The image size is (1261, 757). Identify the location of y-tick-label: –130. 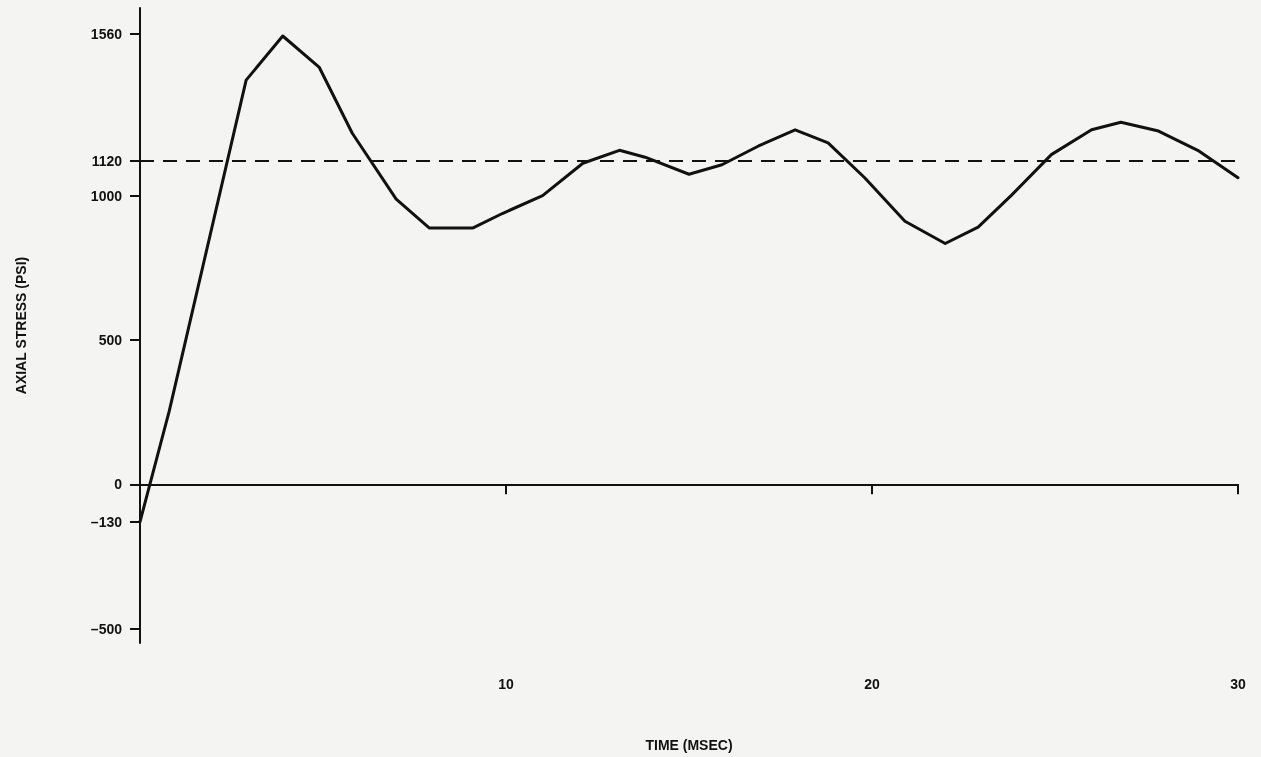
(106, 521).